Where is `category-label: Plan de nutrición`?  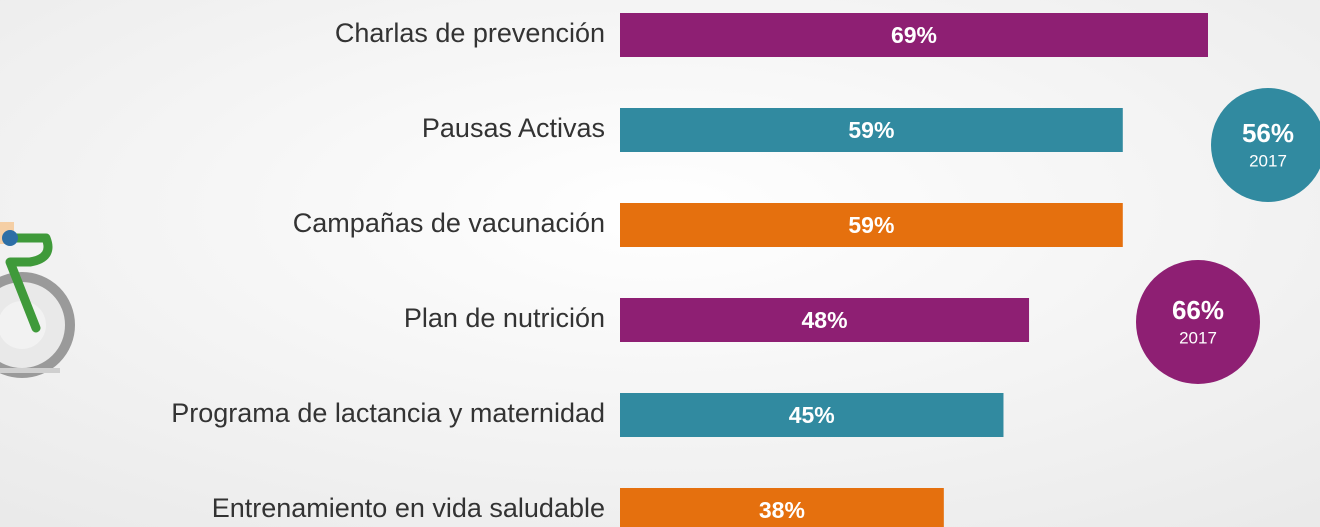
category-label: Plan de nutrición is located at coordinates (504, 318).